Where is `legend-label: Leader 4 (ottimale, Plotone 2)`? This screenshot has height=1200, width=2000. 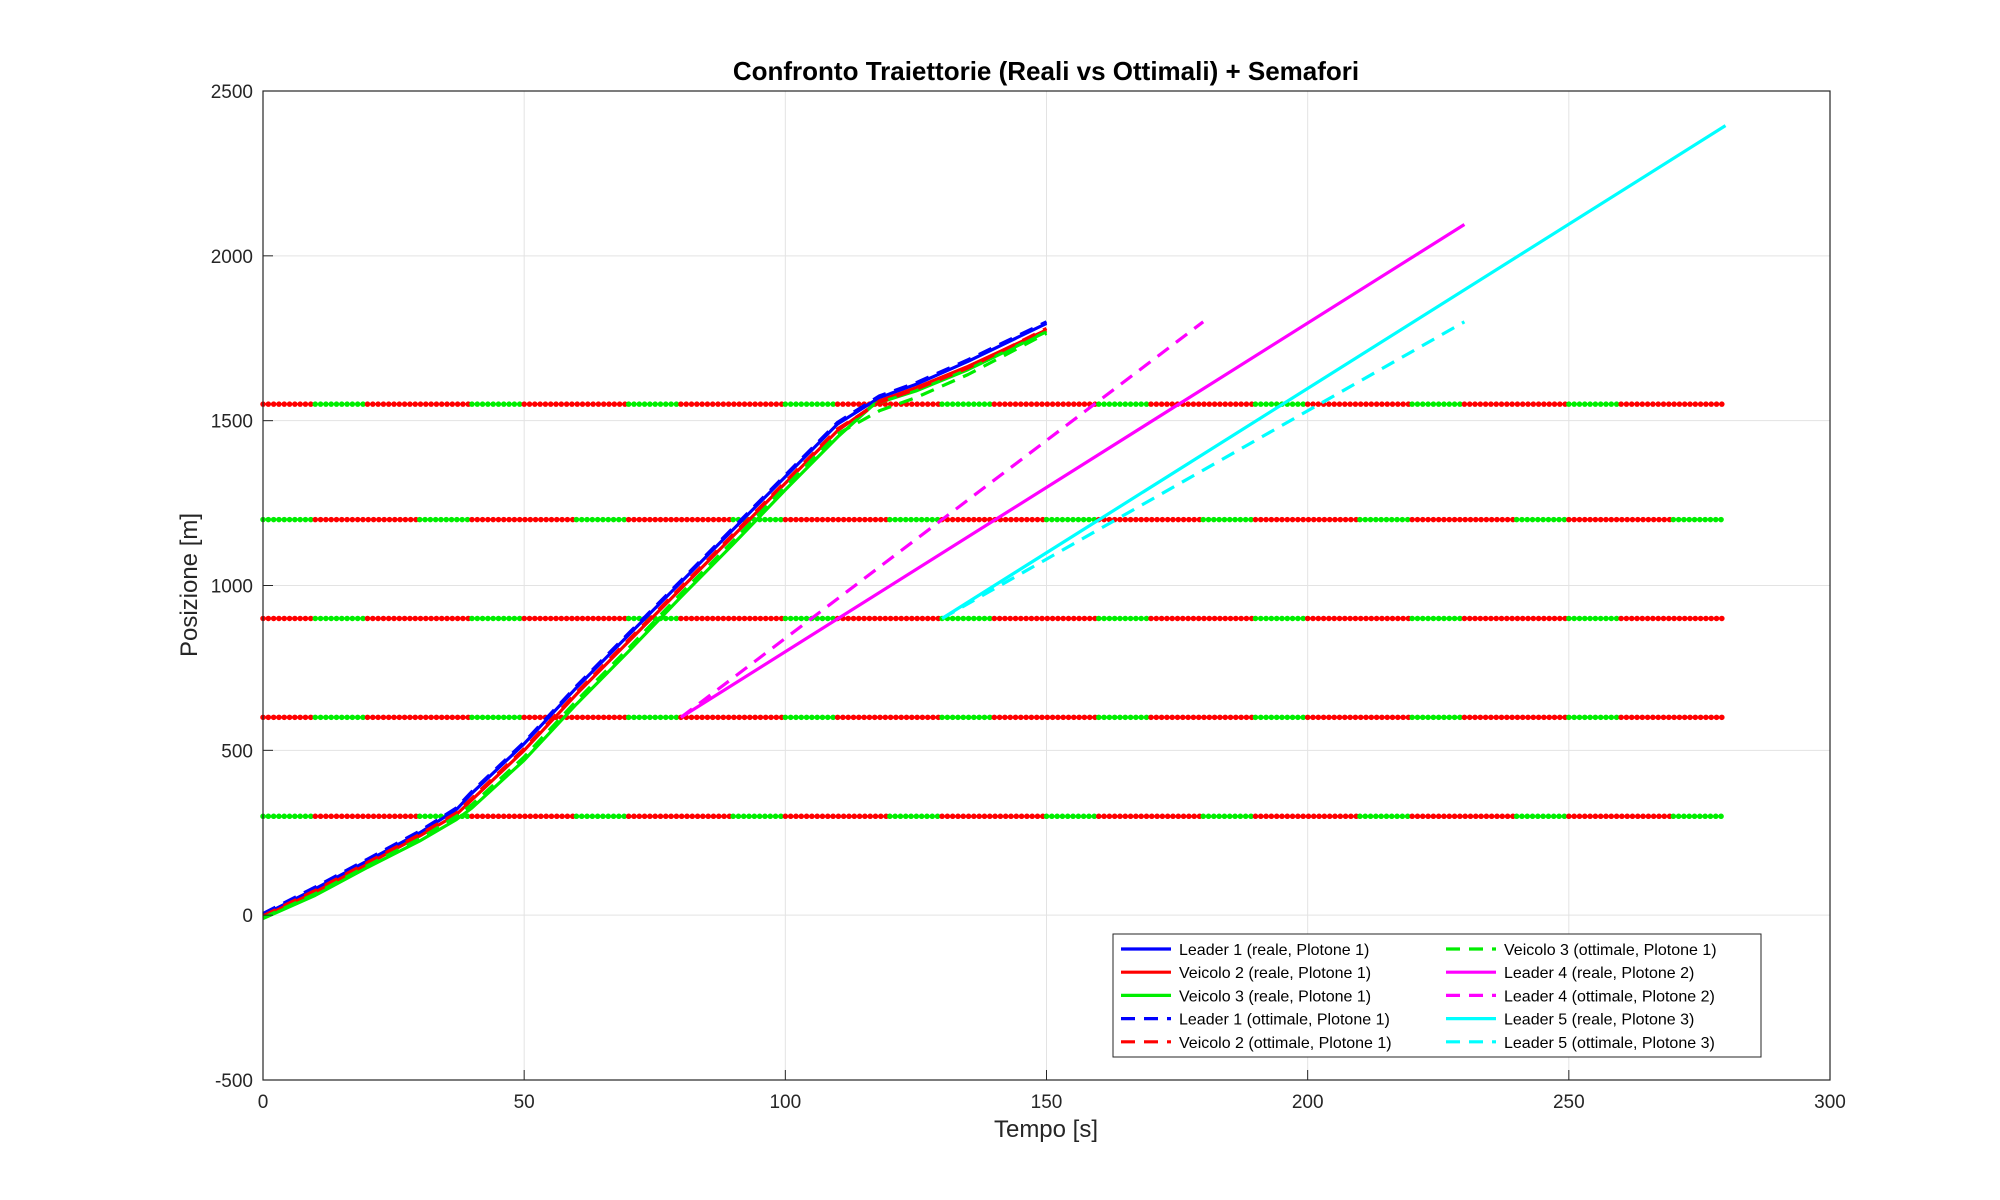
legend-label: Leader 4 (ottimale, Plotone 2) is located at coordinates (1609, 996).